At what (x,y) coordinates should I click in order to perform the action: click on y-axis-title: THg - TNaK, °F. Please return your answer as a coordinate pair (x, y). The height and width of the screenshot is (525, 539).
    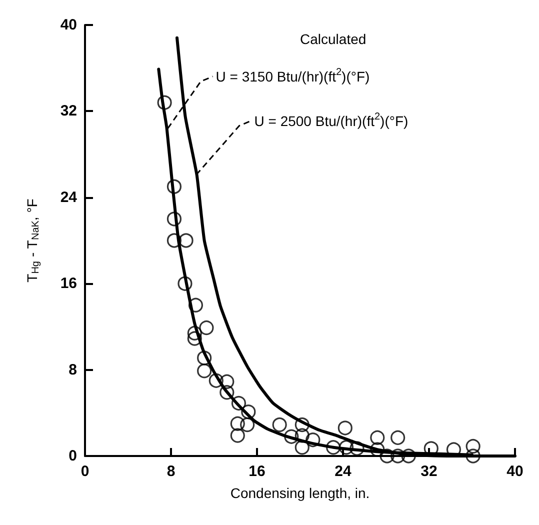
    Looking at the image, I should click on (33, 240).